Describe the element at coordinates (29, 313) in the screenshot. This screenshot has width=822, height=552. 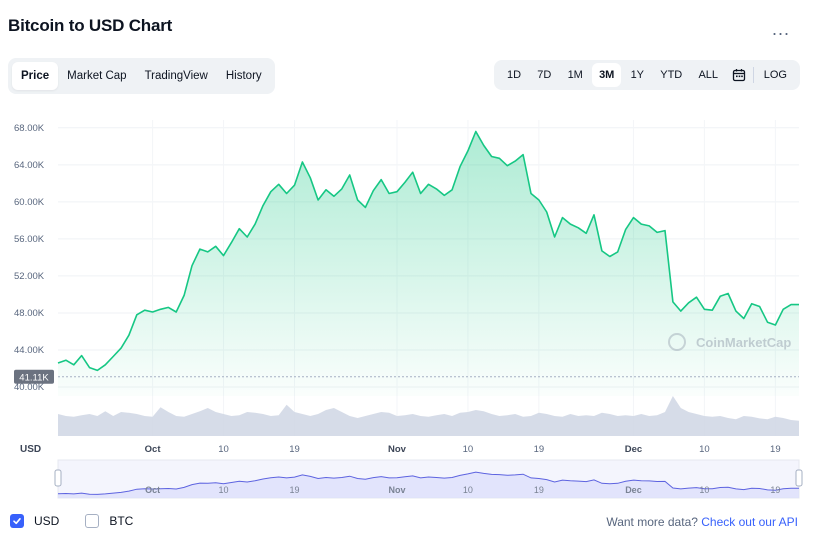
I see `y-tick-label: 48.00K` at that location.